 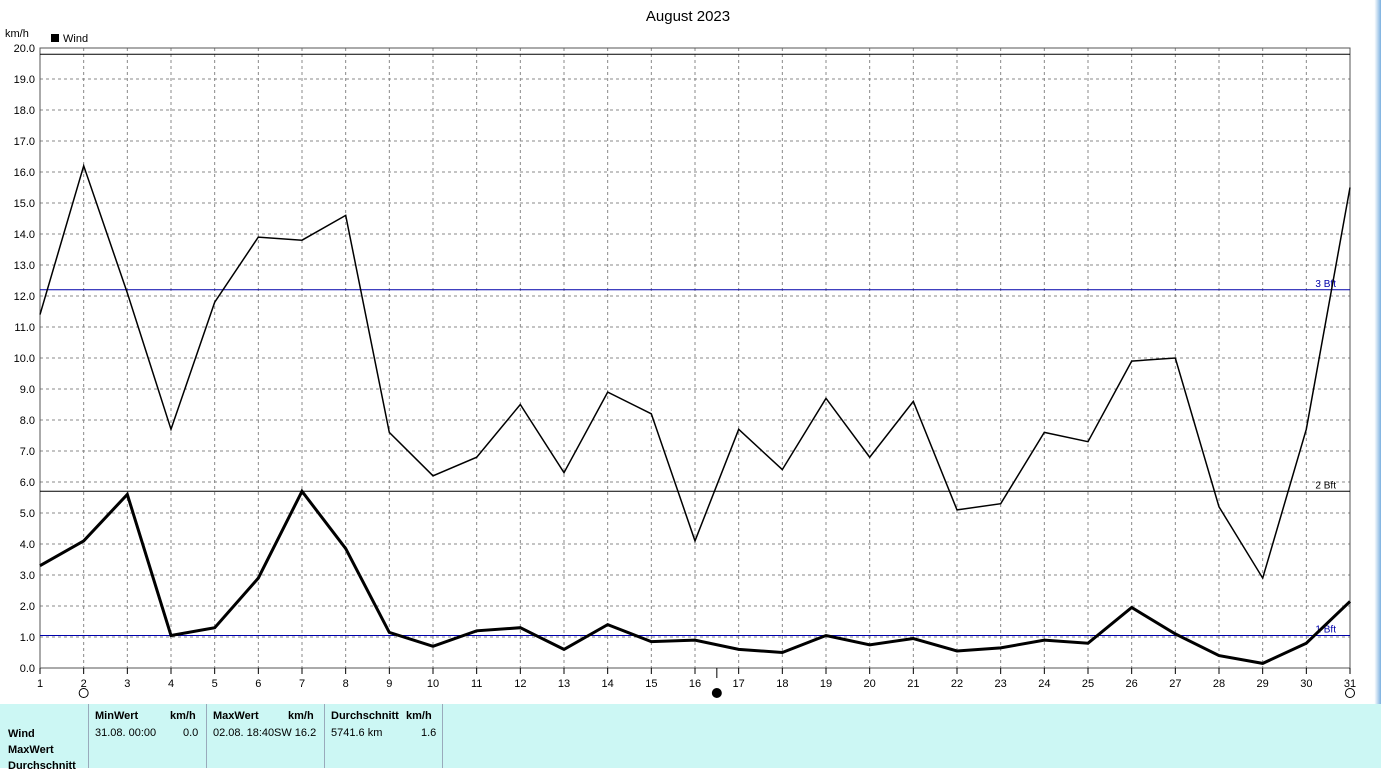 I want to click on y-tick-label: 14.0, so click(x=24, y=235).